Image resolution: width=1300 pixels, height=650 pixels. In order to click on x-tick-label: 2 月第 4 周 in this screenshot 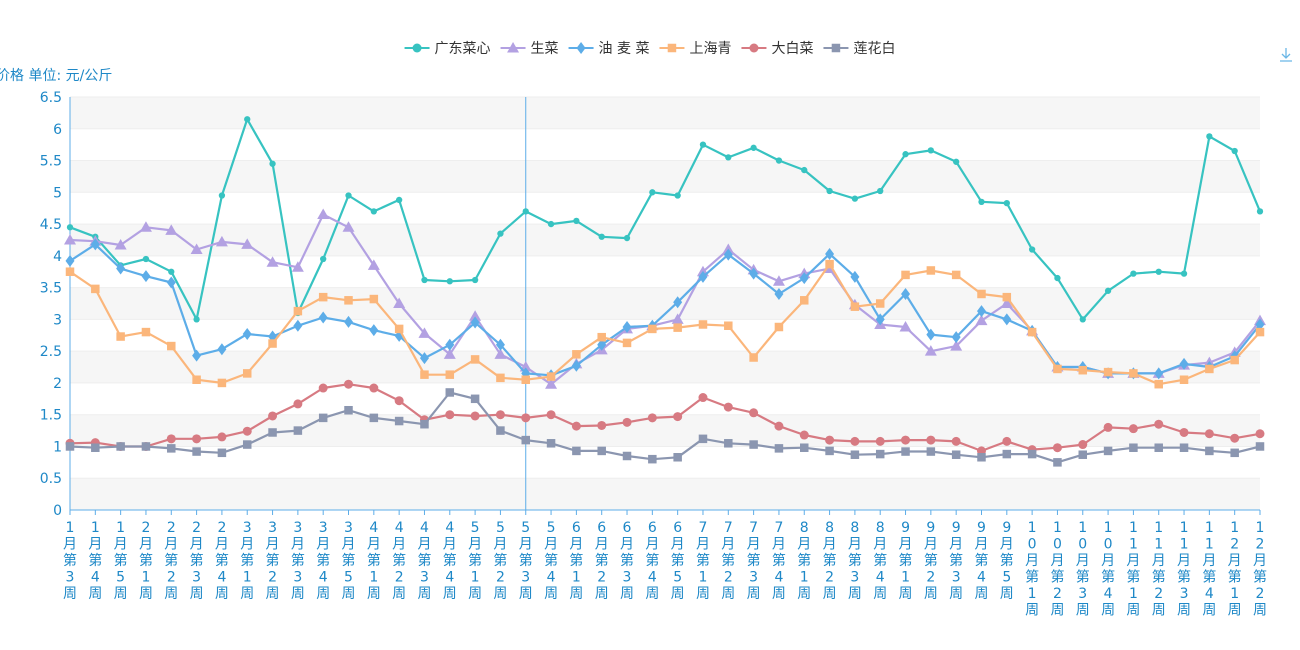, I will do `click(222, 561)`.